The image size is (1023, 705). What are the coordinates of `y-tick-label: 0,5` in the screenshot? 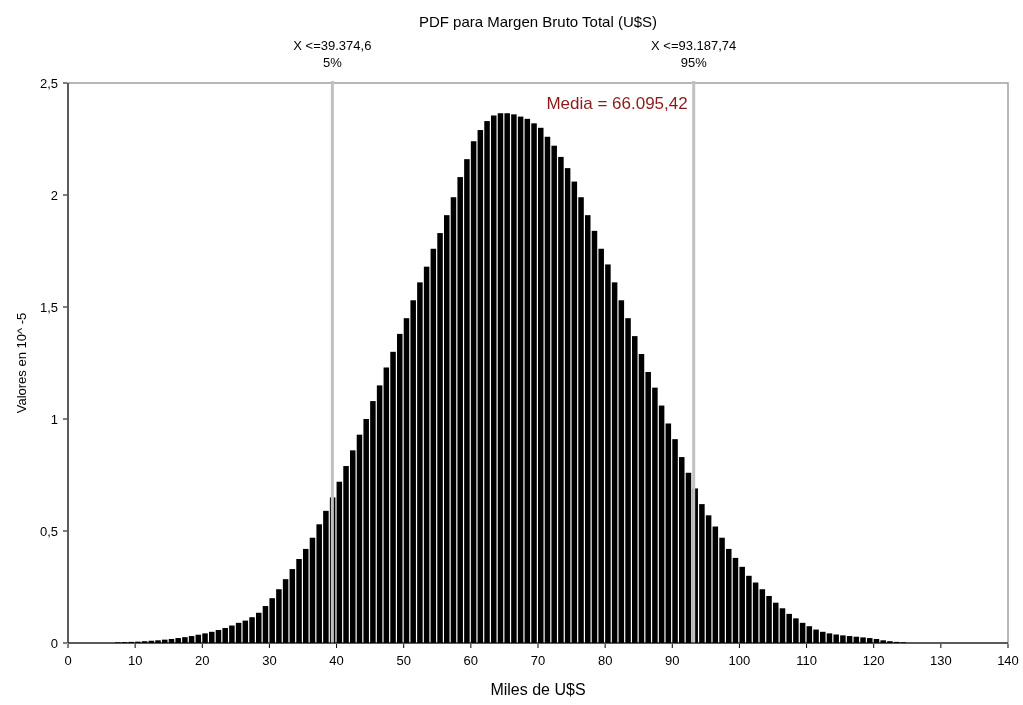 It's located at (48, 531).